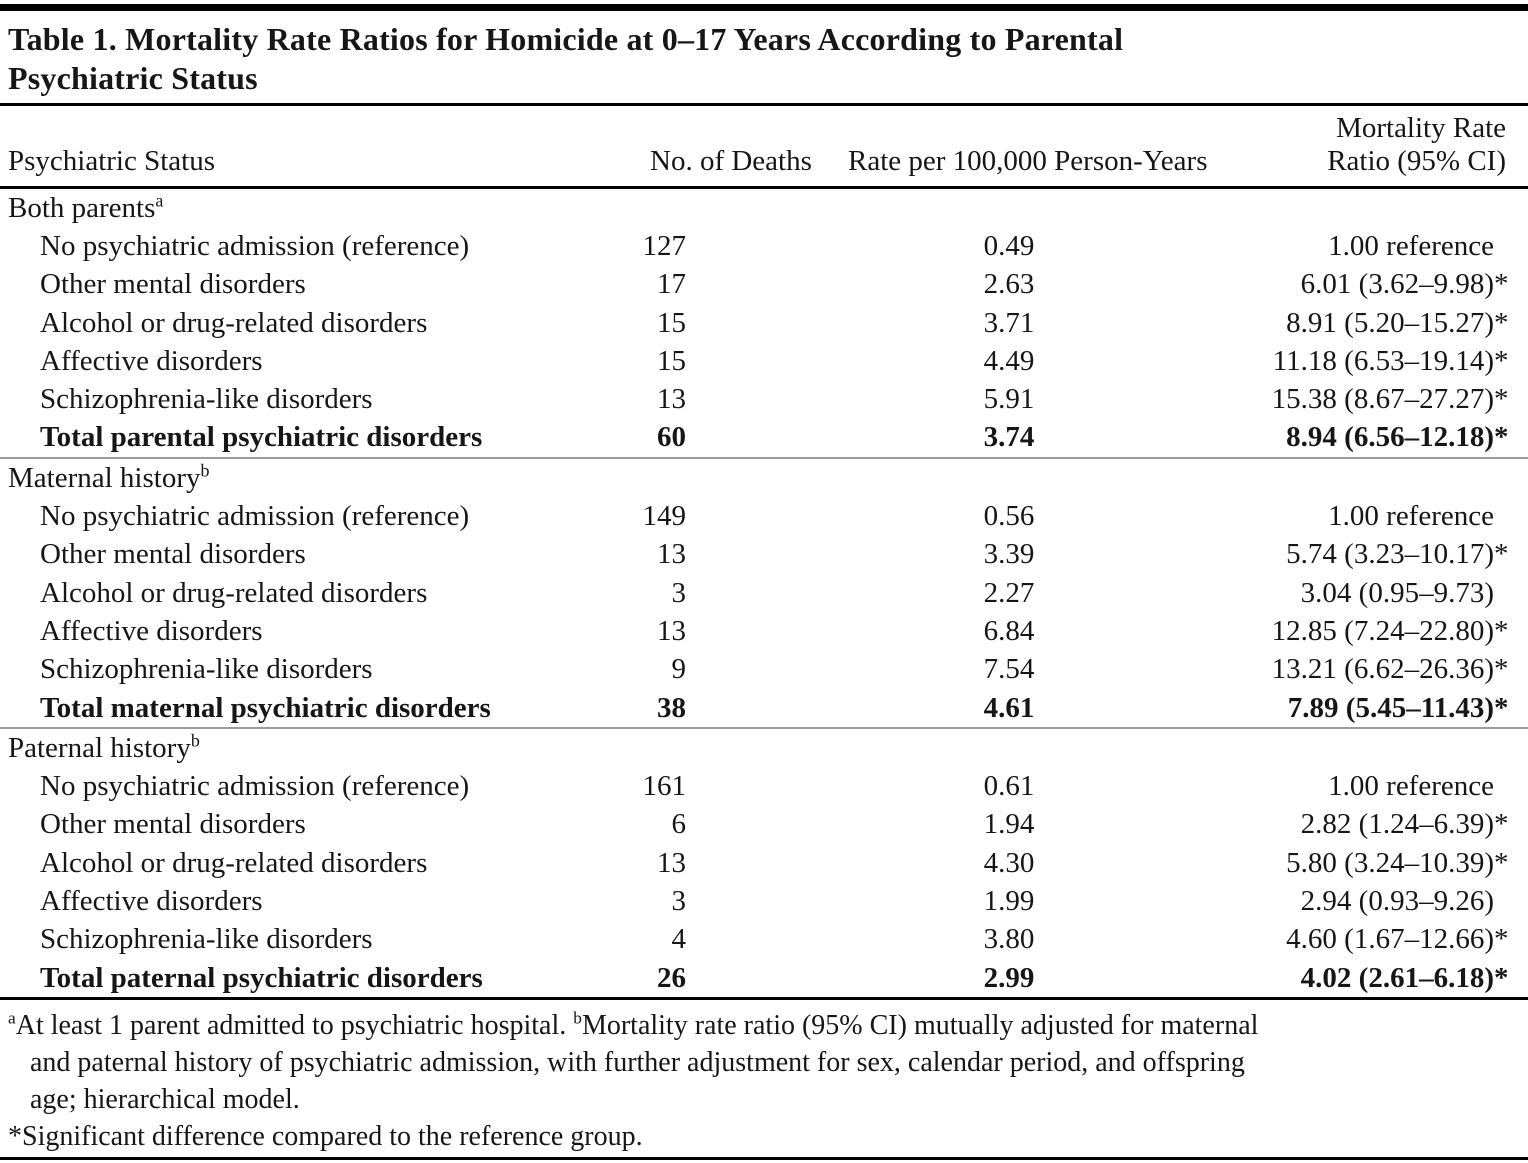  What do you see at coordinates (1383, 360) in the screenshot?
I see `ratio-text: 11.18 (6.53–19.14)` at bounding box center [1383, 360].